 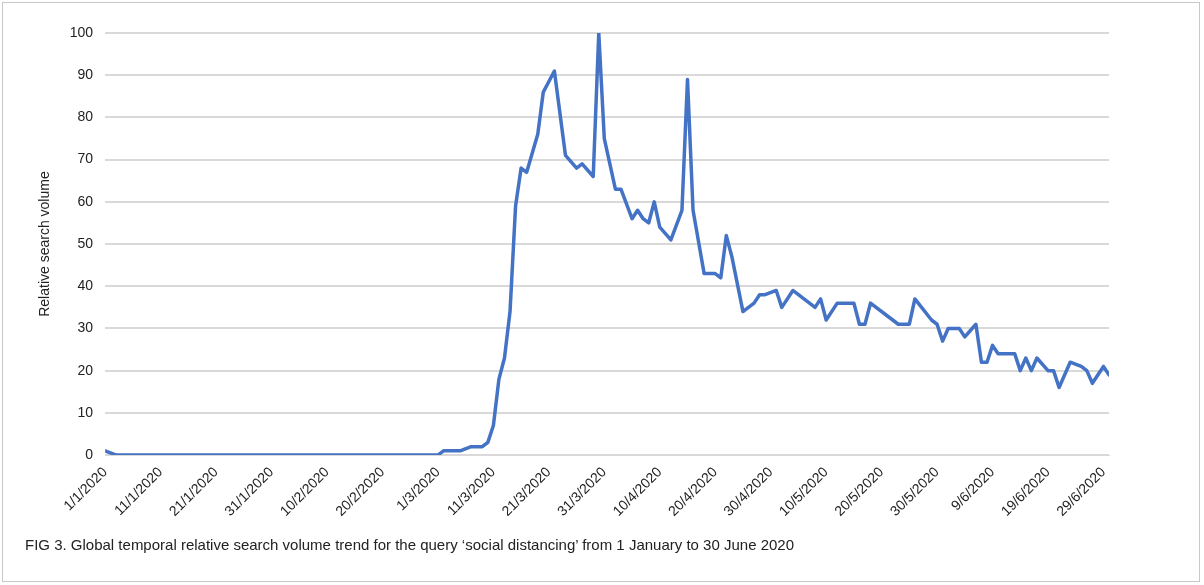 What do you see at coordinates (85, 242) in the screenshot?
I see `y-tick-label: 50` at bounding box center [85, 242].